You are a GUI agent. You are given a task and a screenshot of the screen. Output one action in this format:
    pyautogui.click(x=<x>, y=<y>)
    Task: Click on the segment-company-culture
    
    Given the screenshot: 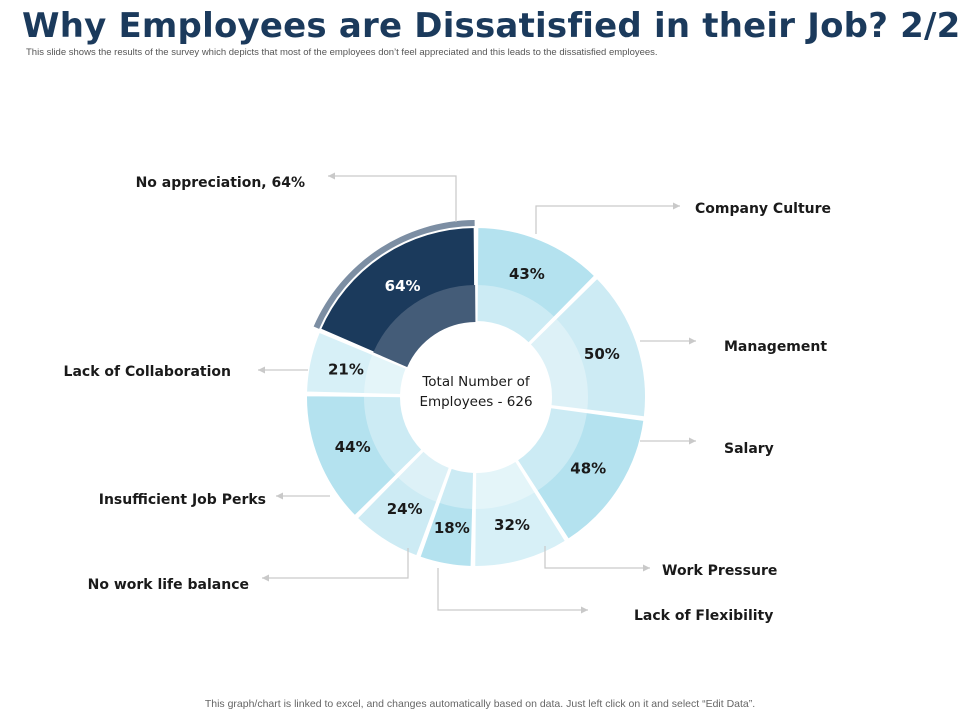 What is the action you would take?
    pyautogui.click(x=536, y=285)
    